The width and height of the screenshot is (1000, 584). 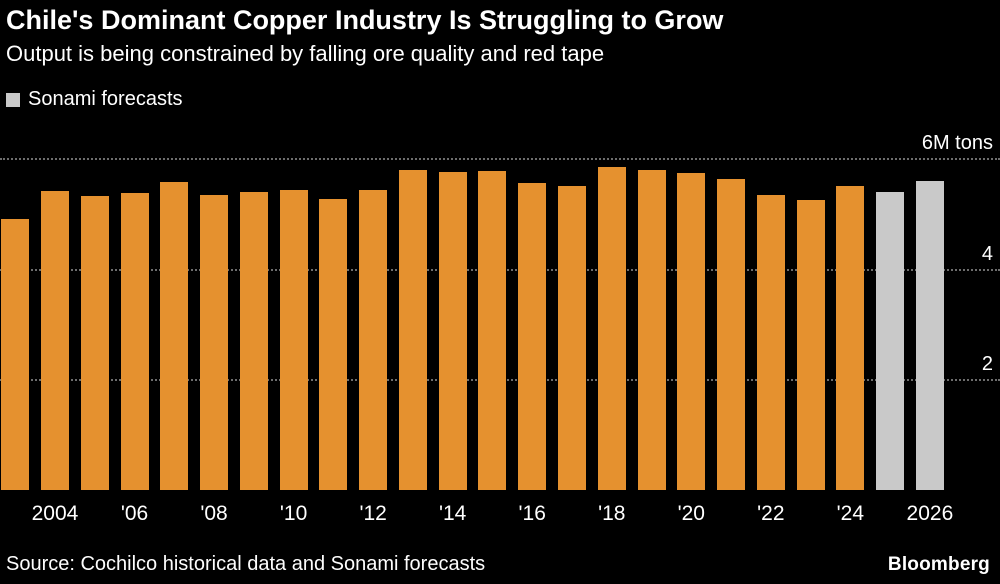 I want to click on bar-2017, so click(x=571, y=337).